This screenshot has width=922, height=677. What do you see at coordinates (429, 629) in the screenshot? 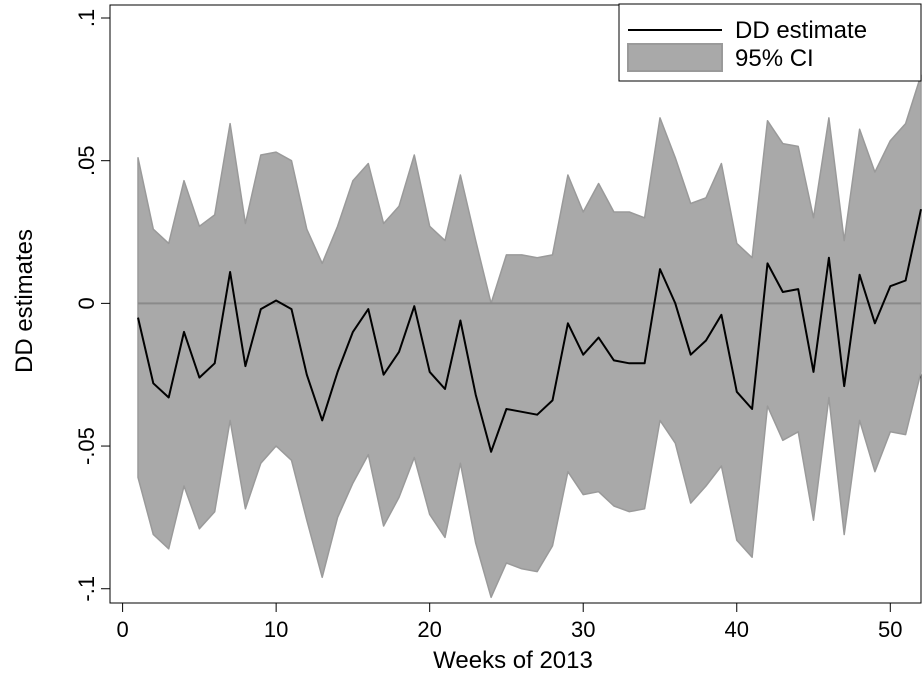
I see `x-tick-label: 20` at bounding box center [429, 629].